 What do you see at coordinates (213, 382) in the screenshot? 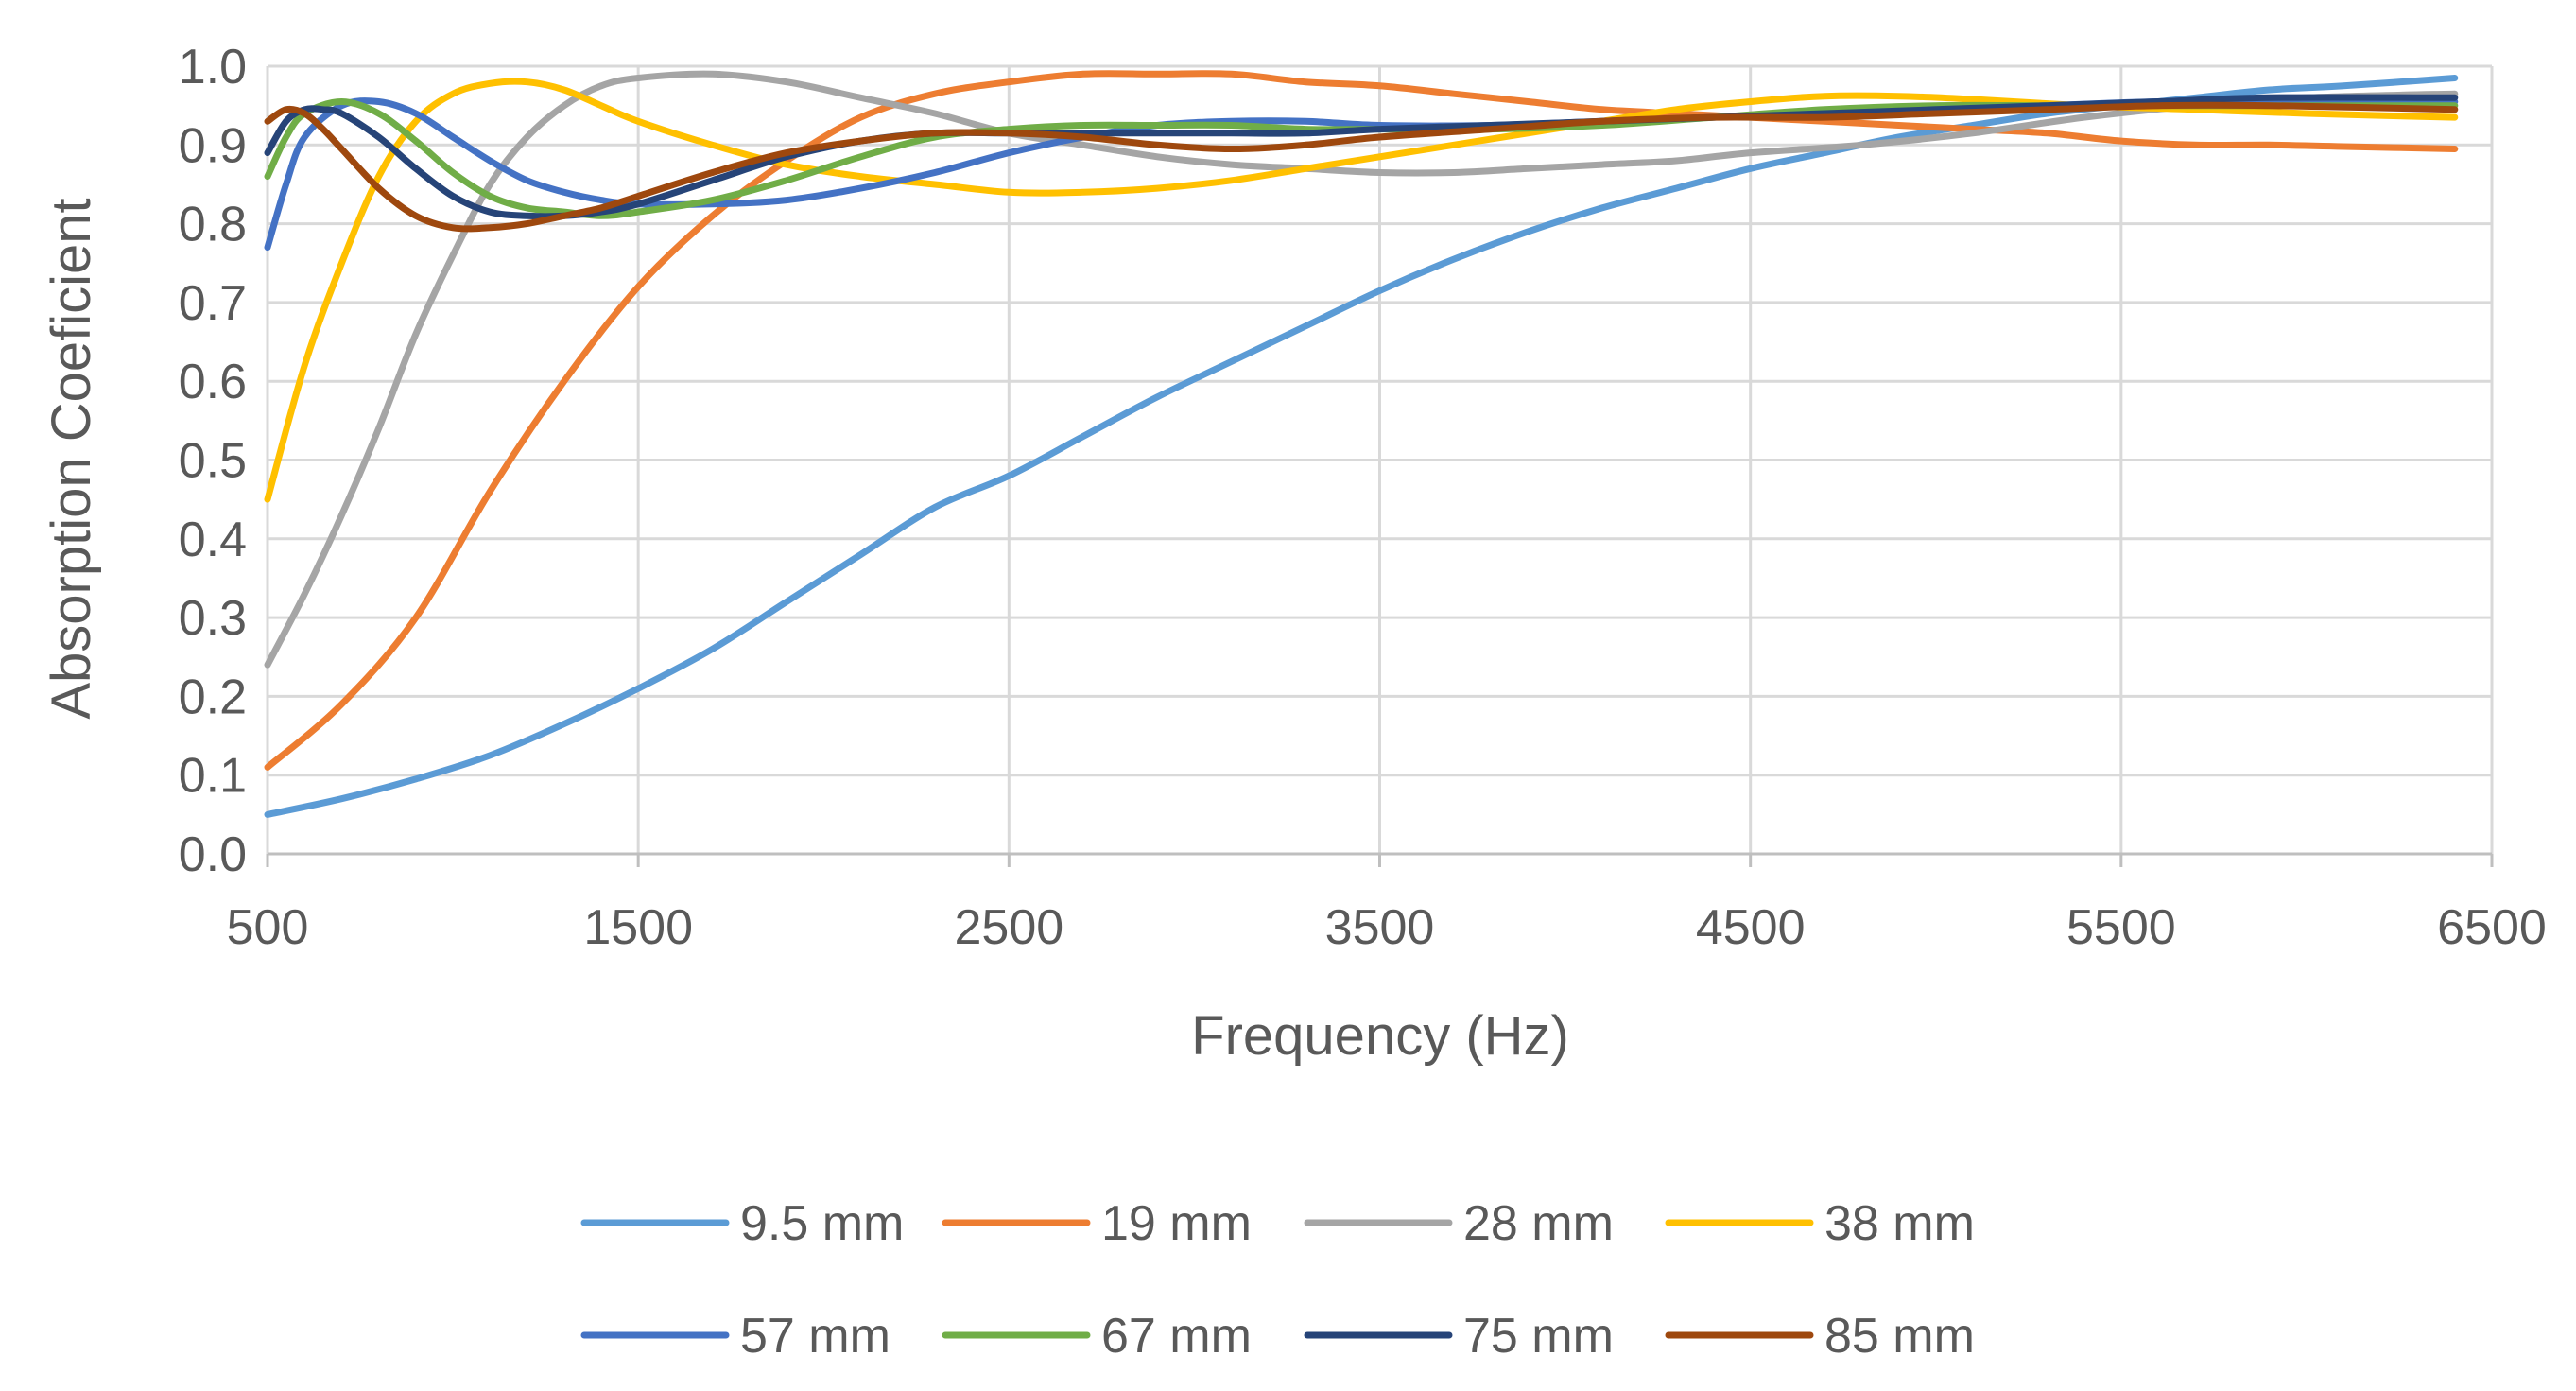
I see `y-tick-label: 0.6` at bounding box center [213, 382].